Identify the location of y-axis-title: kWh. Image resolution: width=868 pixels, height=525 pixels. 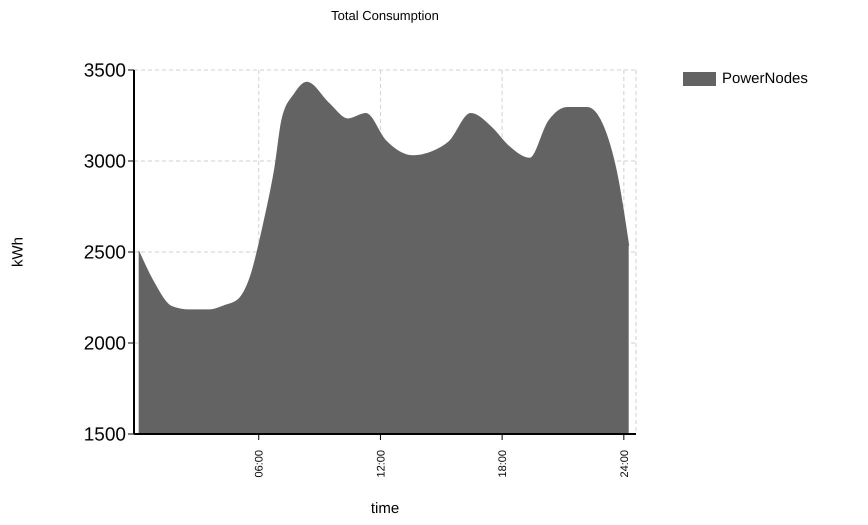
(18, 252).